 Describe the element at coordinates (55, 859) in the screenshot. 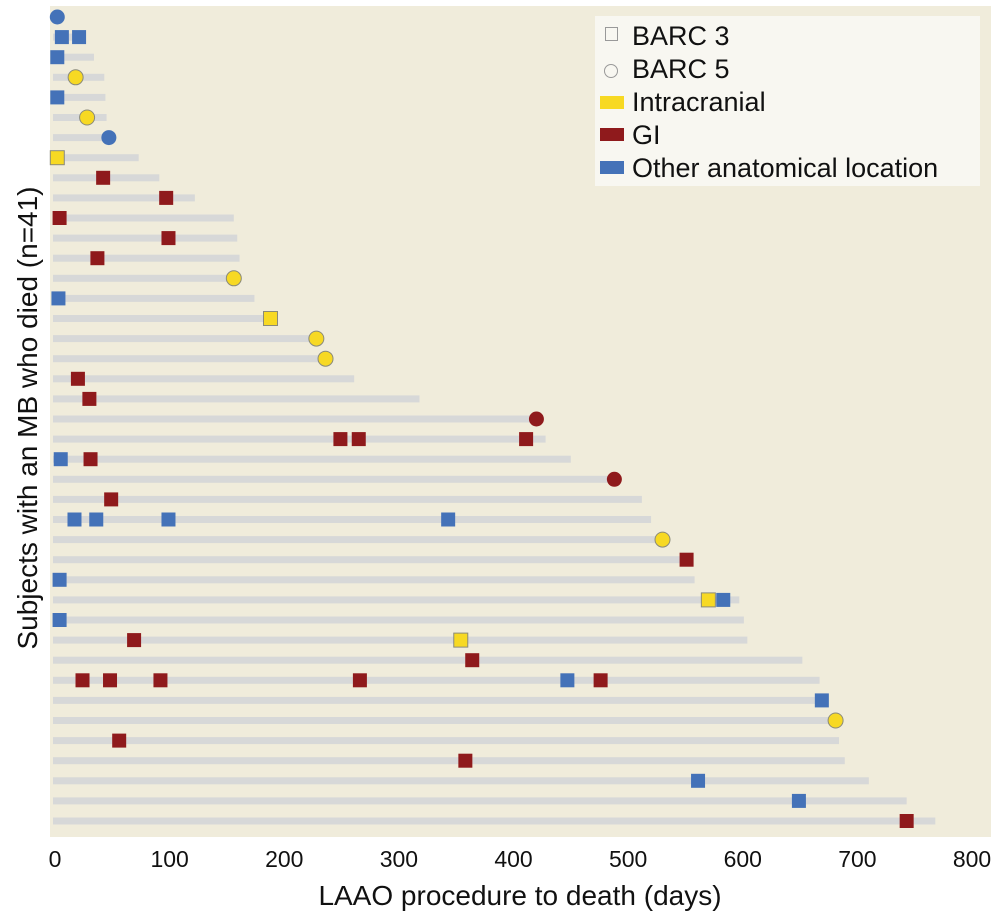

I see `x-tick-label: 0` at that location.